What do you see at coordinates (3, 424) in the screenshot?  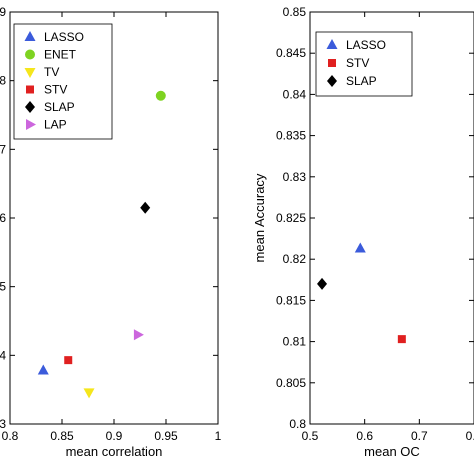 I see `y-tick-label: 3` at bounding box center [3, 424].